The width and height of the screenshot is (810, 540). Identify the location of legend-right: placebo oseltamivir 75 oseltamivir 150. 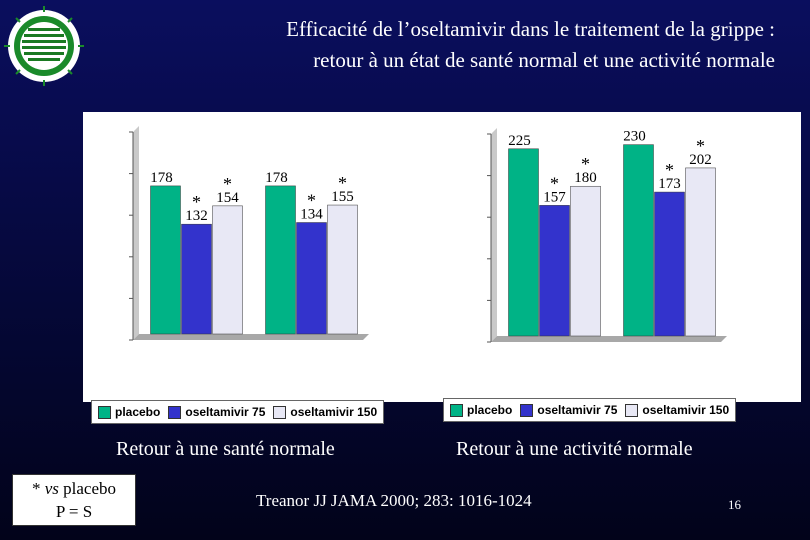
(590, 410).